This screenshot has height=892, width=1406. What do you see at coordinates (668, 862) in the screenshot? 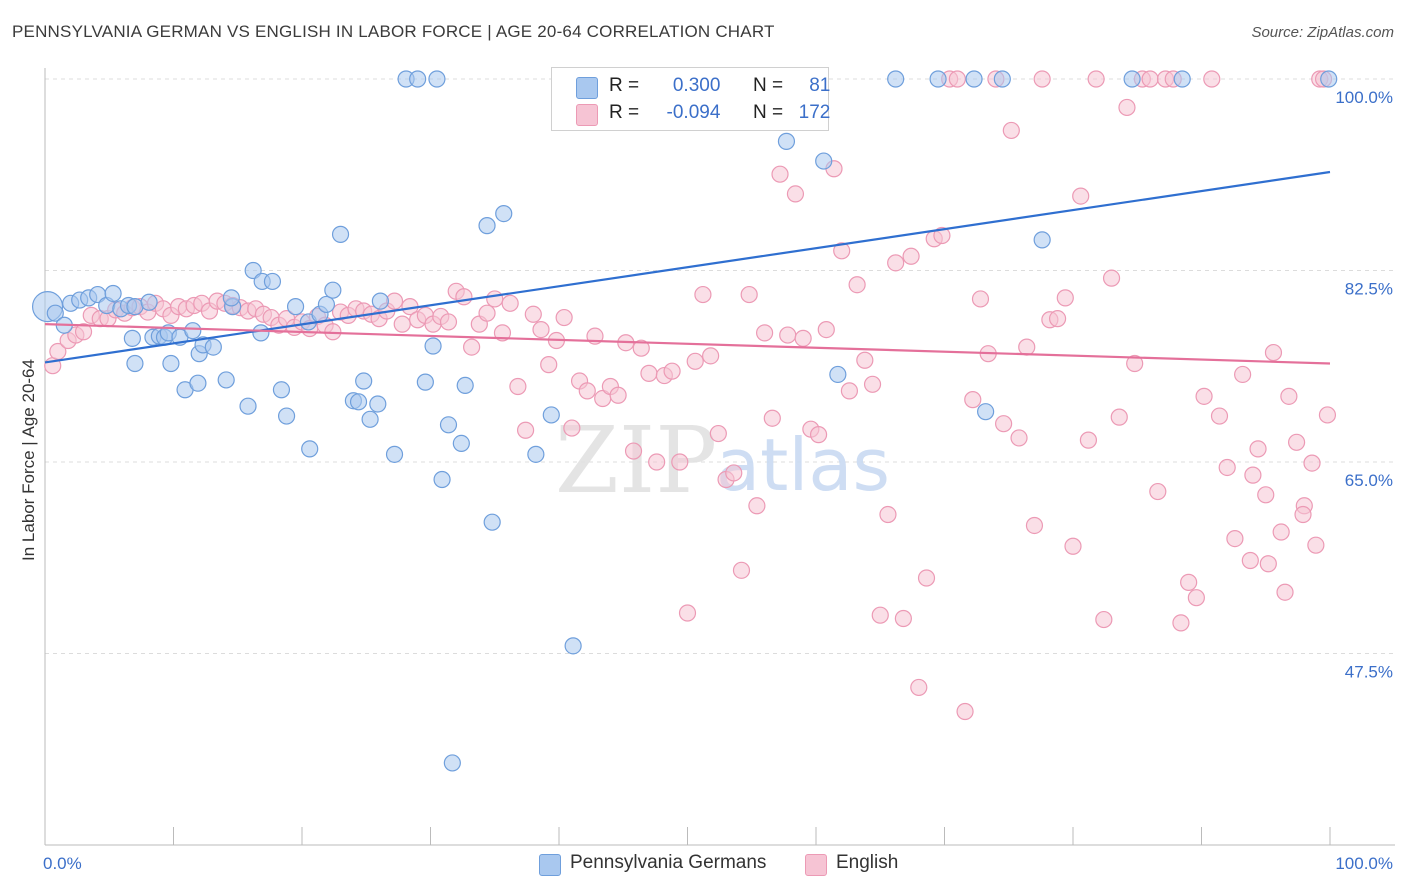
I see `bottom-legend-label-blue: Pennsylvania Germans` at bounding box center [668, 862].